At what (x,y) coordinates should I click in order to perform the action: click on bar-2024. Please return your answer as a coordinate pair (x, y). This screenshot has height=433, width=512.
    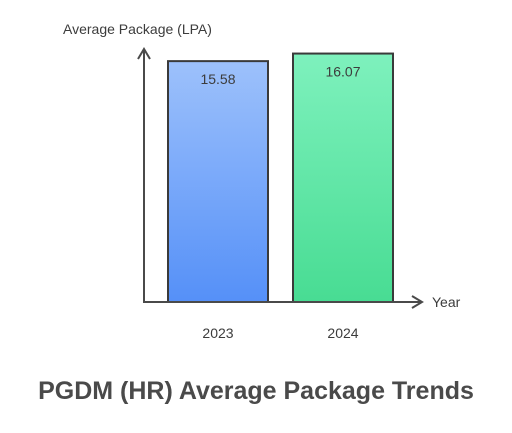
    Looking at the image, I should click on (343, 177).